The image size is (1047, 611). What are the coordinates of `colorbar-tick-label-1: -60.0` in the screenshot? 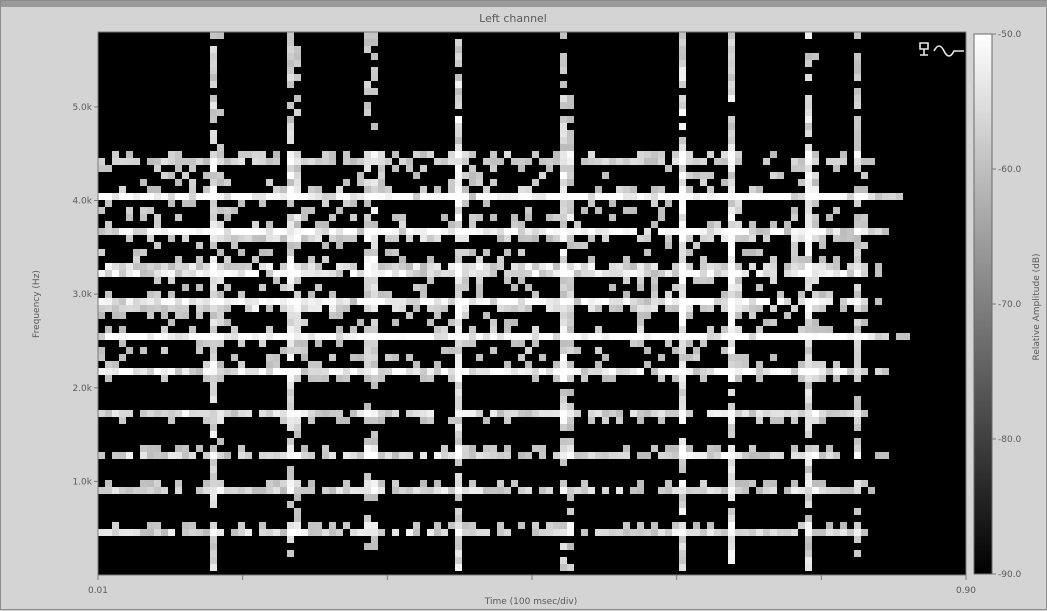 It's located at (1010, 170).